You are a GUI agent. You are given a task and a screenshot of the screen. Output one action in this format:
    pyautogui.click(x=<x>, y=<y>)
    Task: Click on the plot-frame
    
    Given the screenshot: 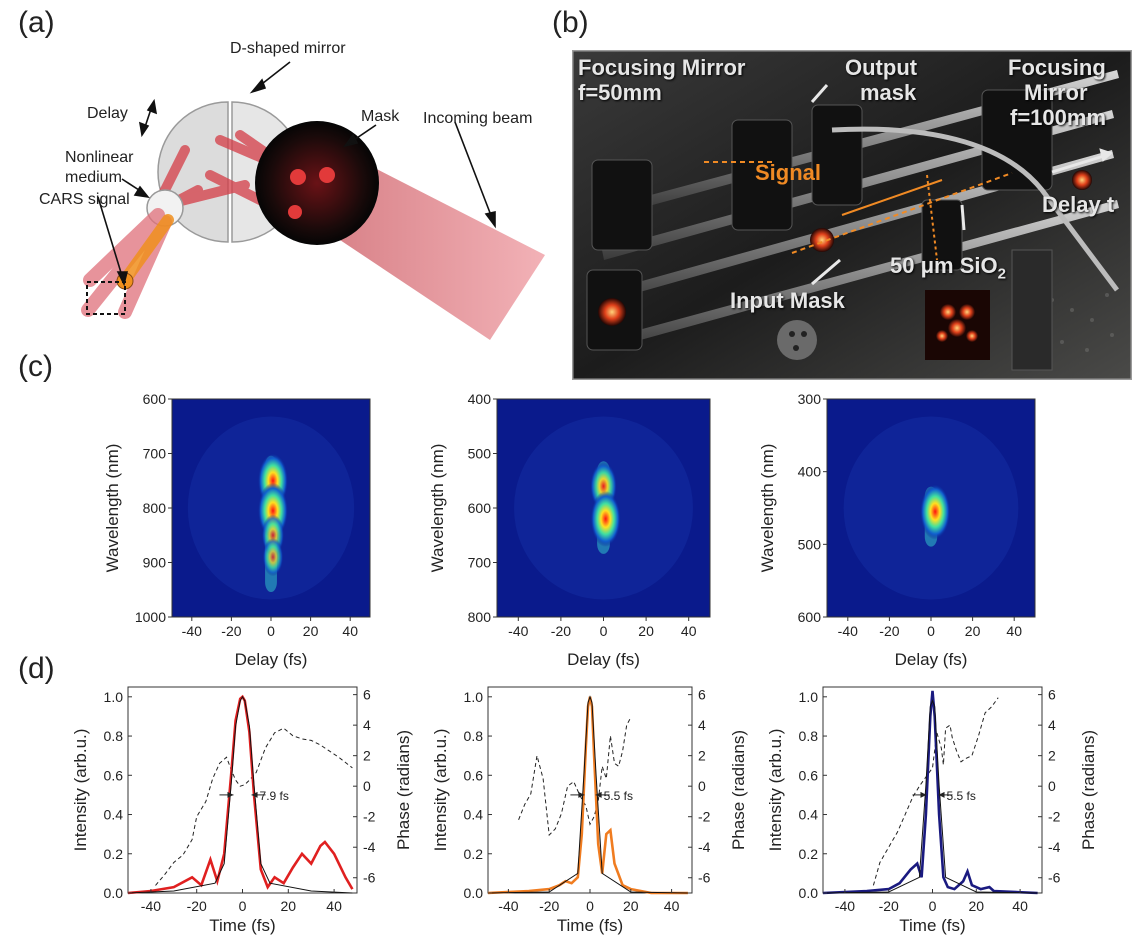 What is the action you would take?
    pyautogui.click(x=590, y=790)
    